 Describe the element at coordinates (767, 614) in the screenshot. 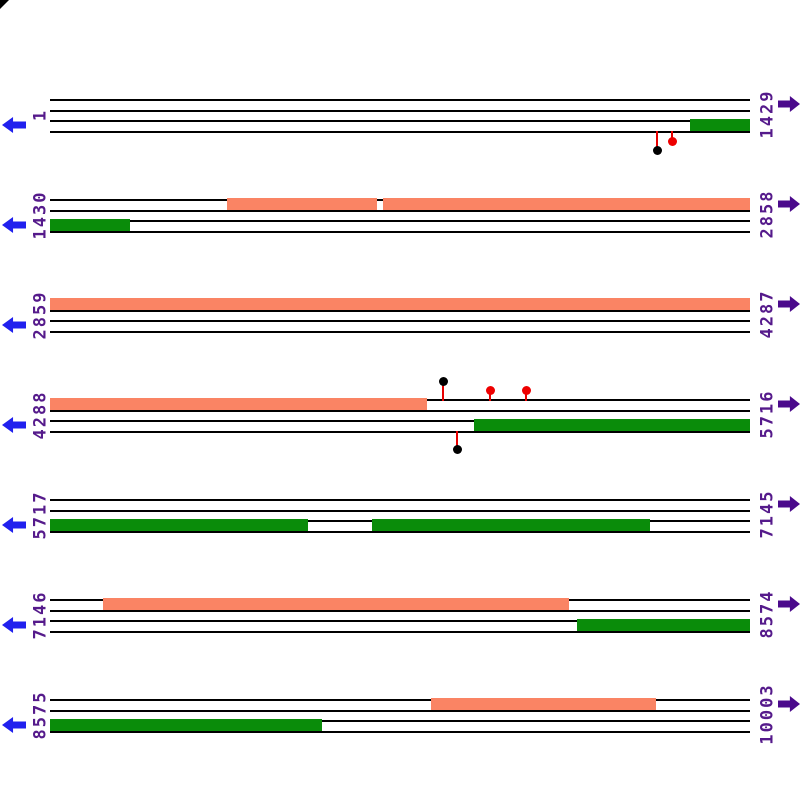

I see `row-end-coordinate: 8574` at that location.